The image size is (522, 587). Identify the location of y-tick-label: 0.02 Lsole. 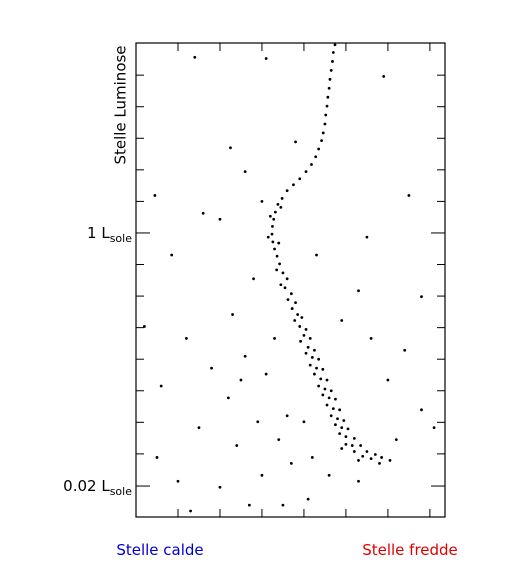
(97, 487).